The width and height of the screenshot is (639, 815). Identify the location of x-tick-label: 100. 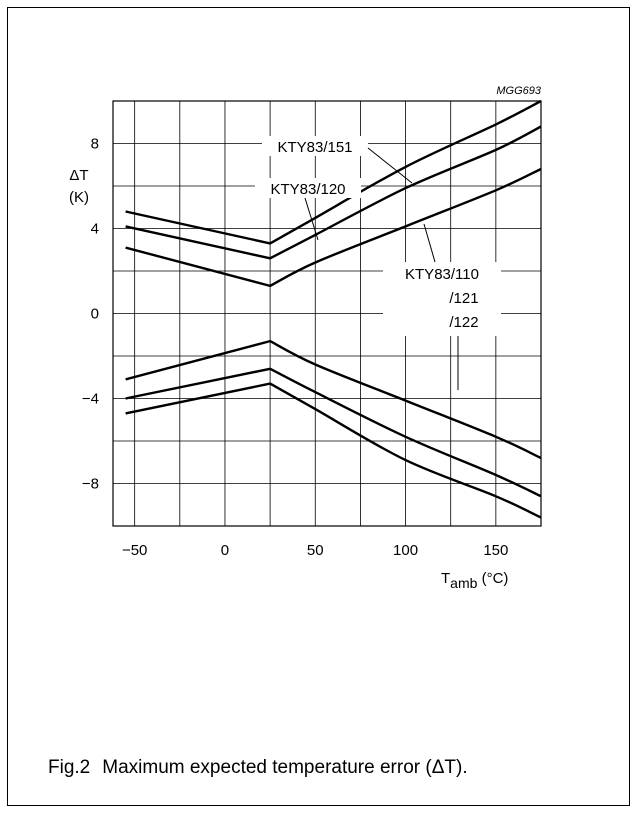
(405, 550).